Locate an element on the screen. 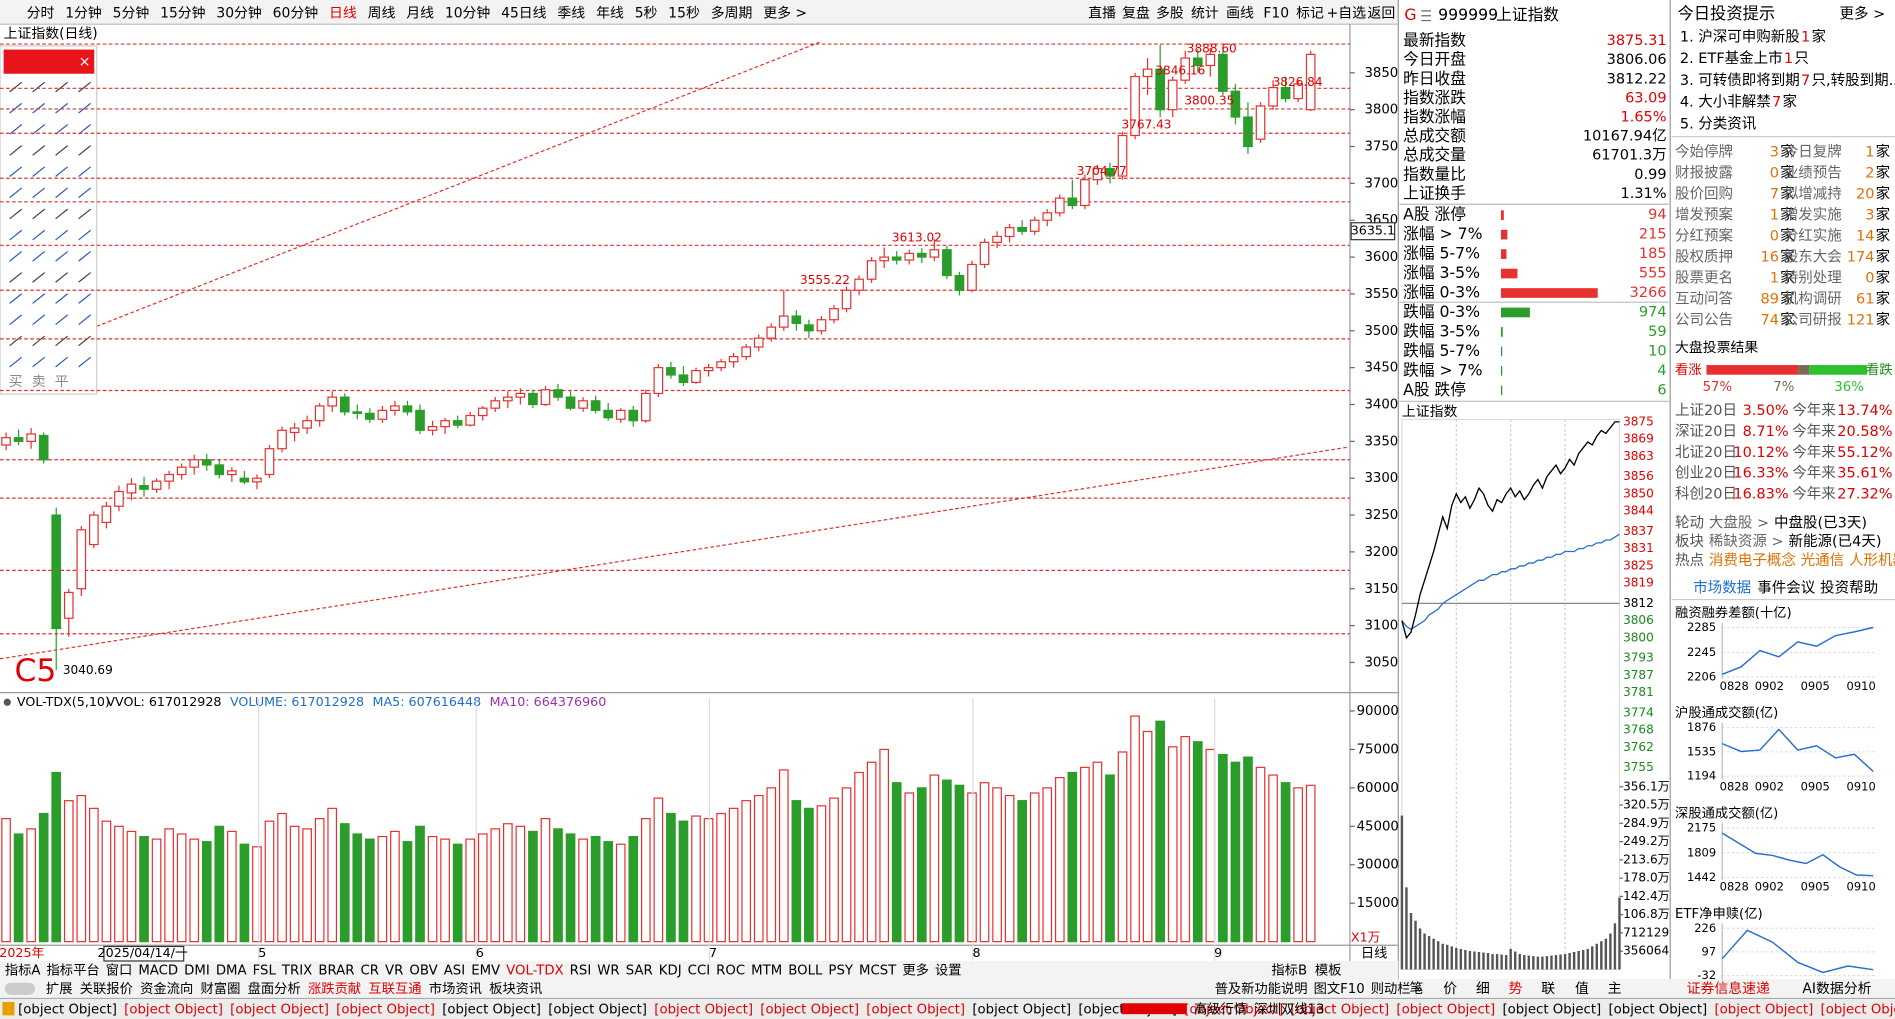 This screenshot has width=1895, height=1019. period-tab: 30分钟 is located at coordinates (238, 12).